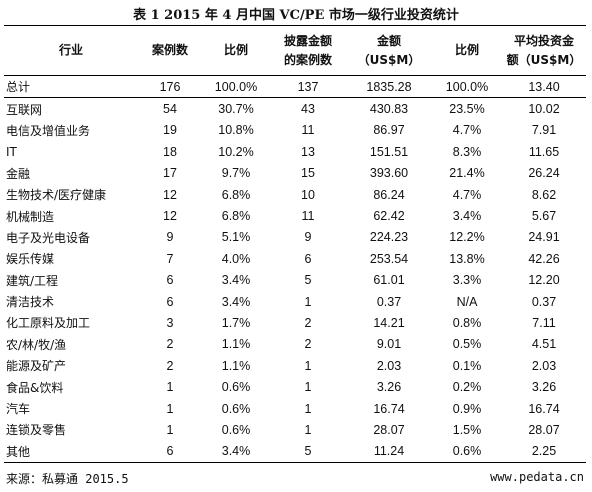  Describe the element at coordinates (544, 301) in the screenshot. I see `cell-average: 0.37` at that location.